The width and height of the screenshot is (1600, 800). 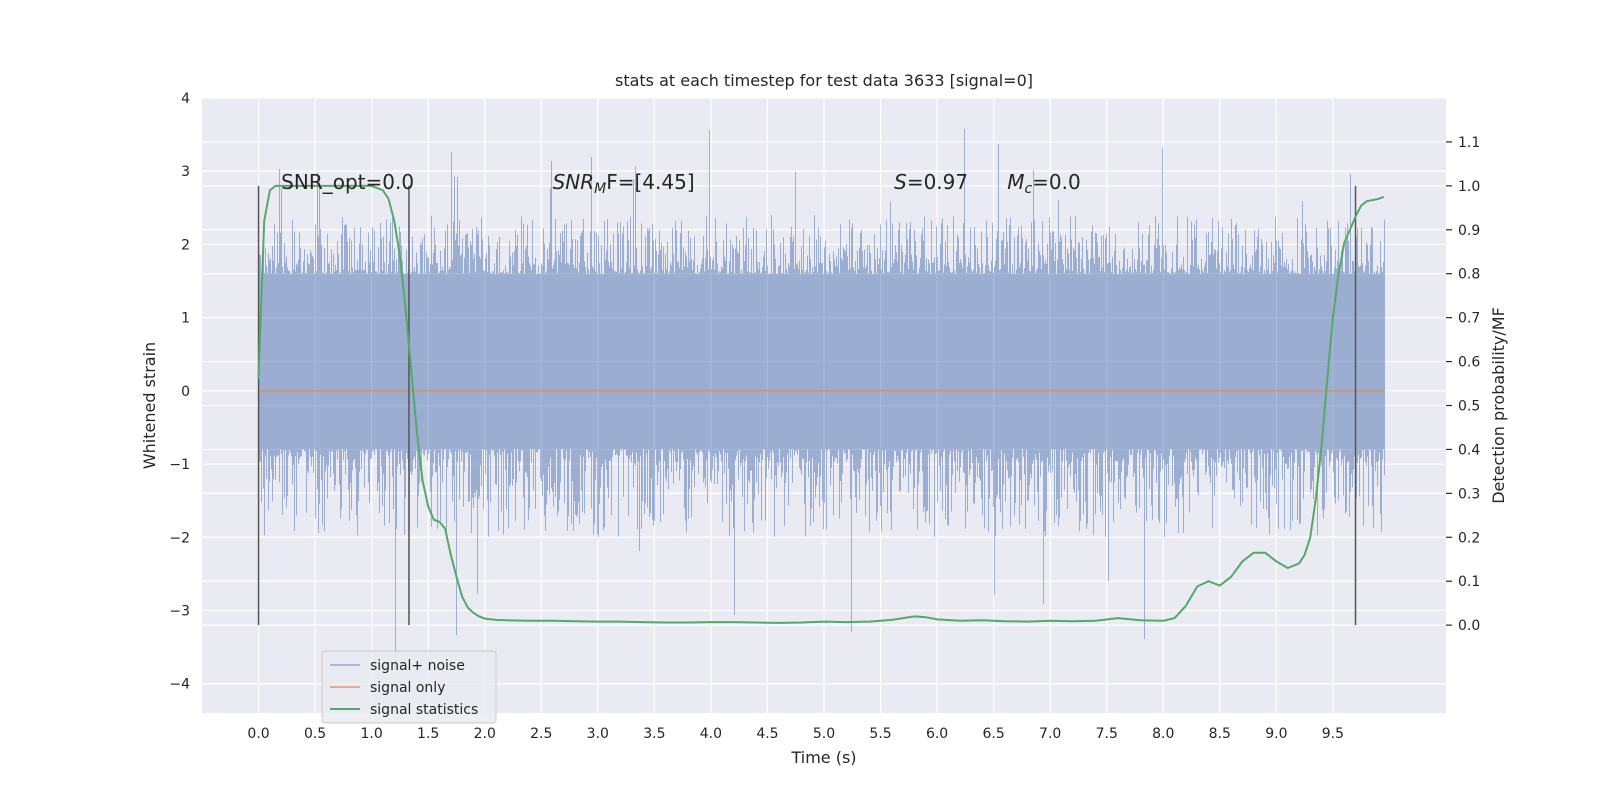 What do you see at coordinates (541, 734) in the screenshot?
I see `x-tick-label: 2.5` at bounding box center [541, 734].